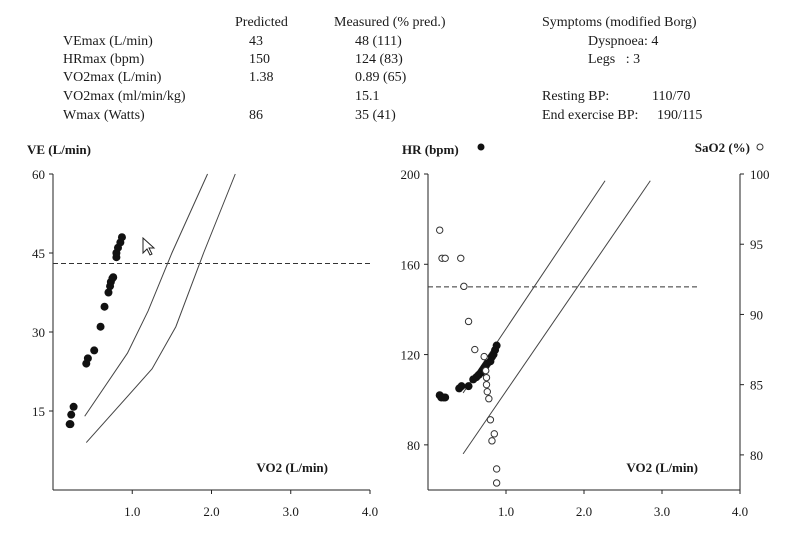 The height and width of the screenshot is (537, 802). Describe the element at coordinates (124, 96) in the screenshot. I see `row-label: VO2max (ml/min/kg)` at that location.